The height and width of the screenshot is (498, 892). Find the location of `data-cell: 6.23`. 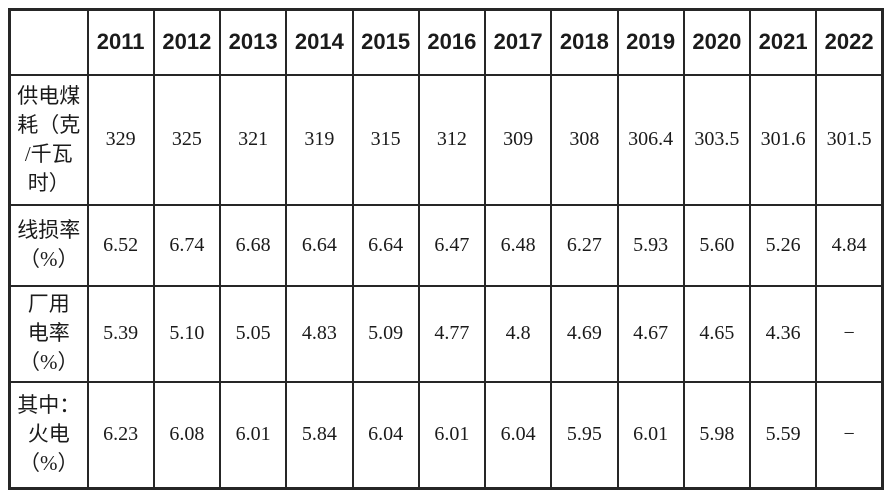

data-cell: 6.23 is located at coordinates (120, 435).